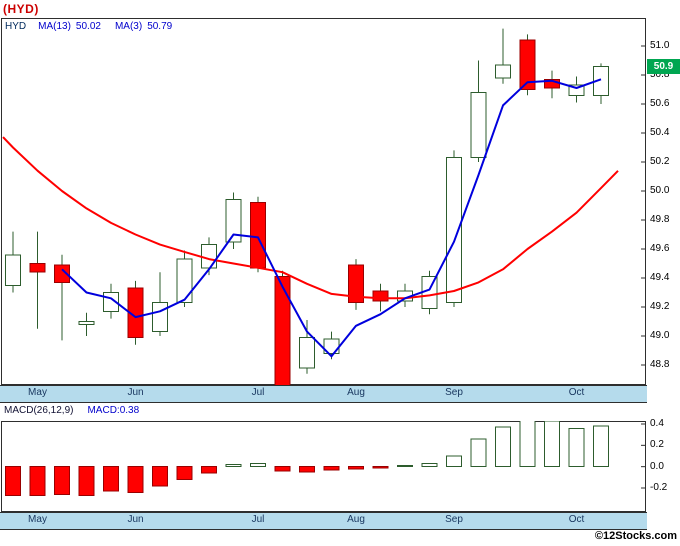  What do you see at coordinates (660, 364) in the screenshot?
I see `price-tick-label: 48.8` at bounding box center [660, 364].